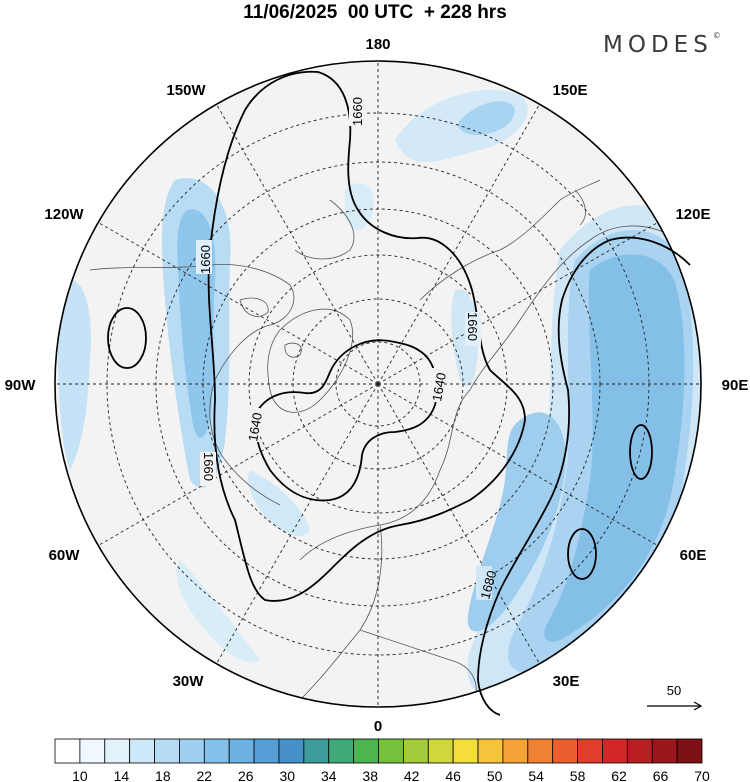  I want to click on jet-shading-far-west, so click(74, 374).